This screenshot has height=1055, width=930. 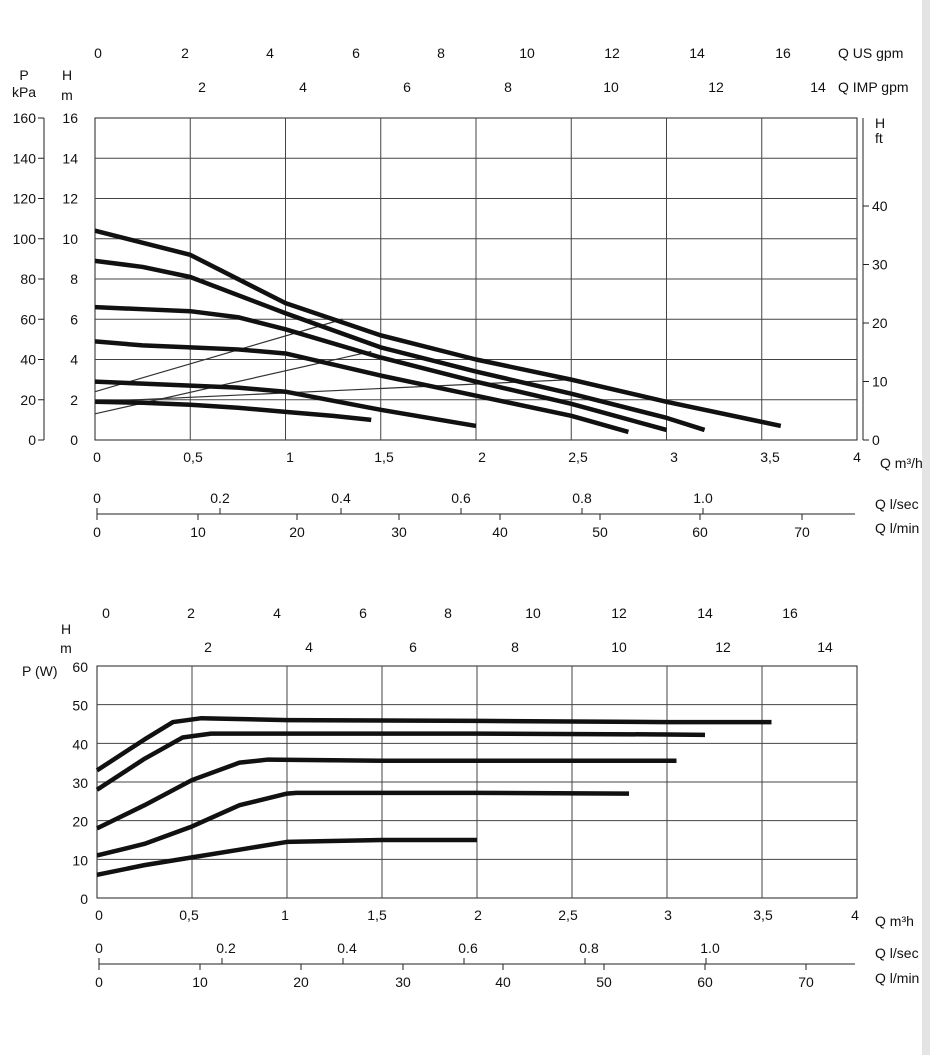 What do you see at coordinates (880, 265) in the screenshot?
I see `chart1-ft-tick-label: 30` at bounding box center [880, 265].